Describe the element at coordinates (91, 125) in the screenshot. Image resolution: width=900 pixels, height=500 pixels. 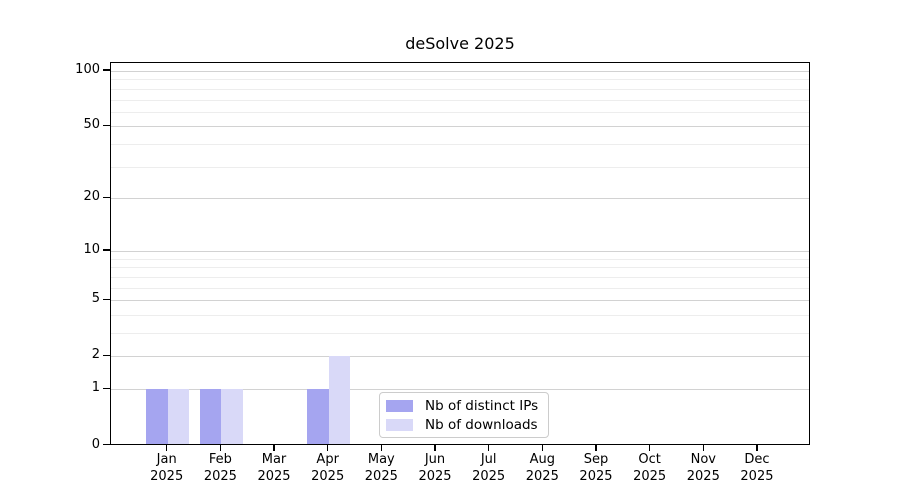
I see `y-tick-label: 50` at that location.